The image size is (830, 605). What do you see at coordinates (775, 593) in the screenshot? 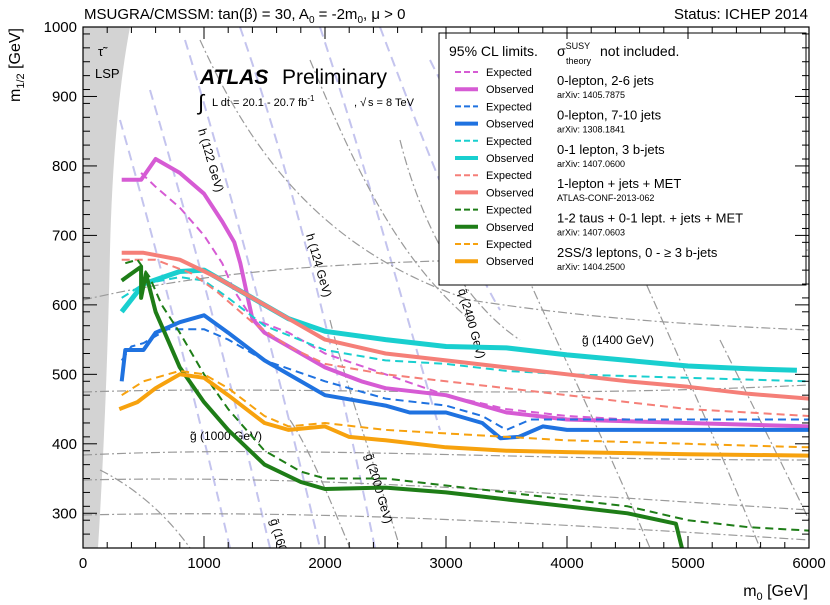
I see `x-axis-label: m0 [GeV]` at bounding box center [775, 593].